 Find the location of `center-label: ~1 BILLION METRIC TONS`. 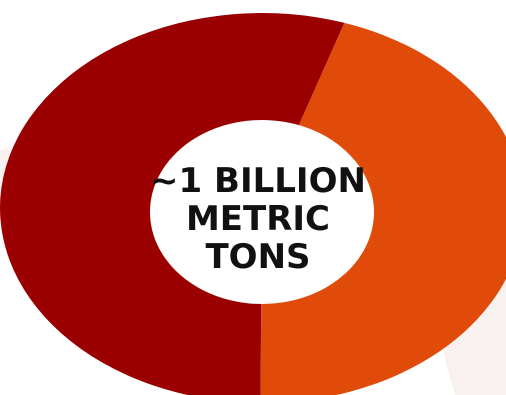

center-label: ~1 BILLION METRIC TONS is located at coordinates (258, 219).